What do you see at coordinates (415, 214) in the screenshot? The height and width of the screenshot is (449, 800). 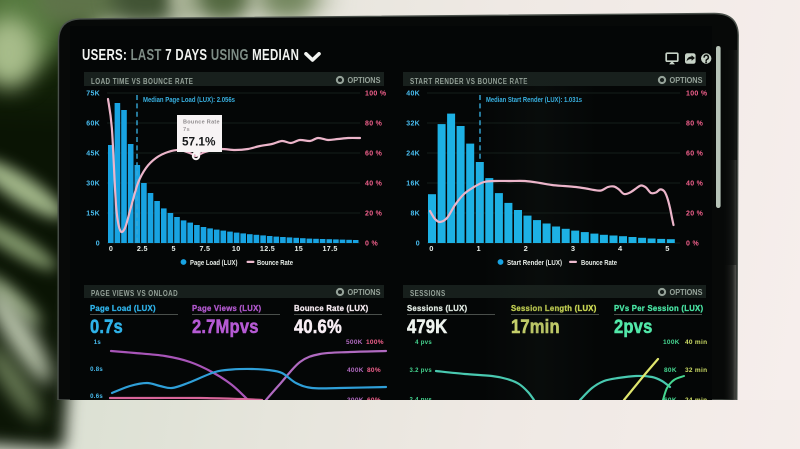 I see `svg-text: 8K` at bounding box center [415, 214].